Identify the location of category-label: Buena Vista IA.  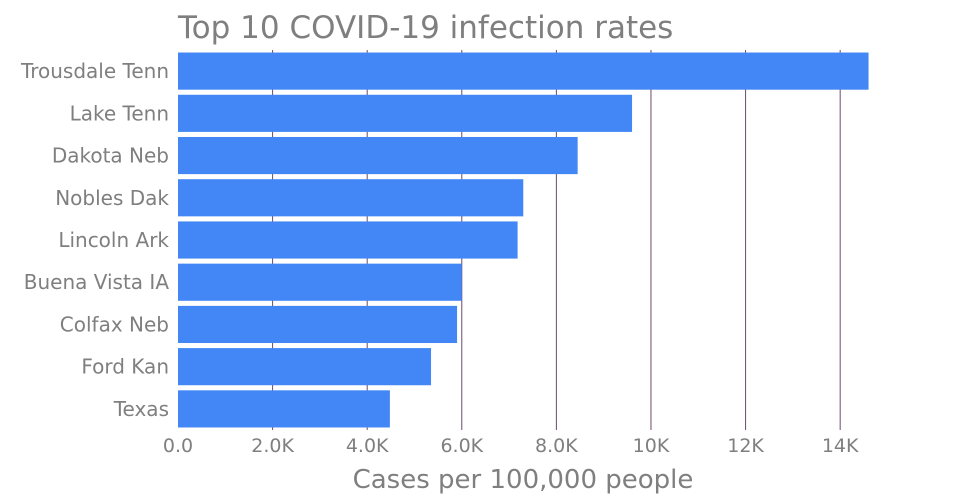
(97, 282).